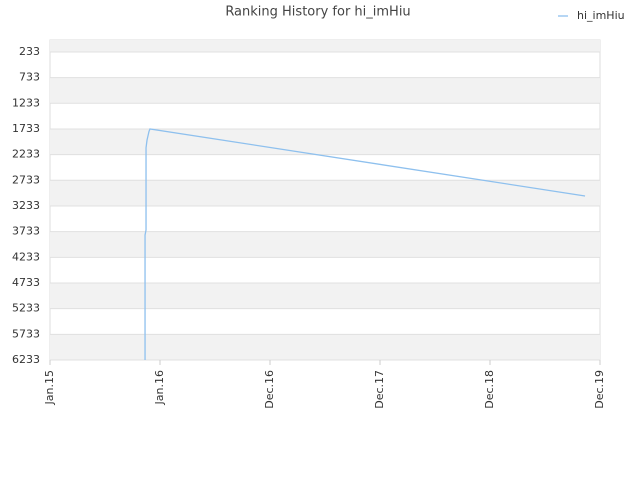 This screenshot has width=640, height=480. I want to click on y-tick-label: 233, so click(29, 51).